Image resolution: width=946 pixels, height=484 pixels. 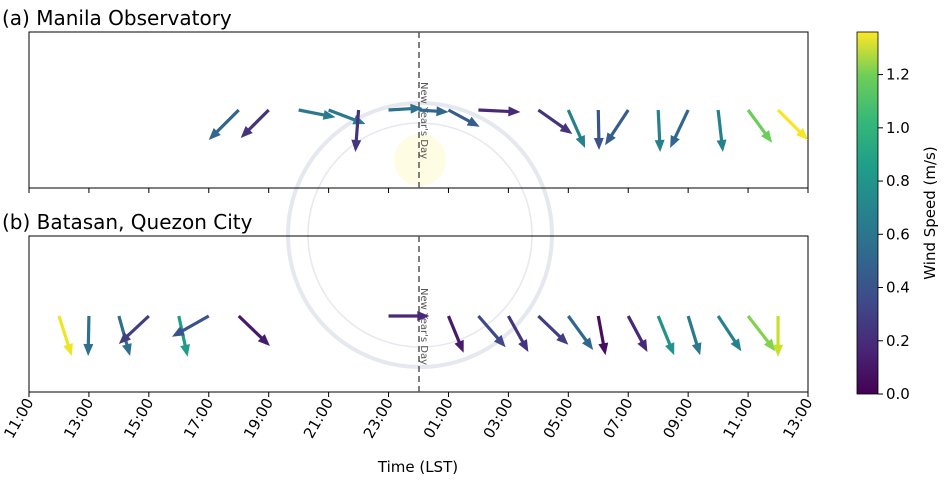 I want to click on x-tick-label: 03:00, so click(x=498, y=418).